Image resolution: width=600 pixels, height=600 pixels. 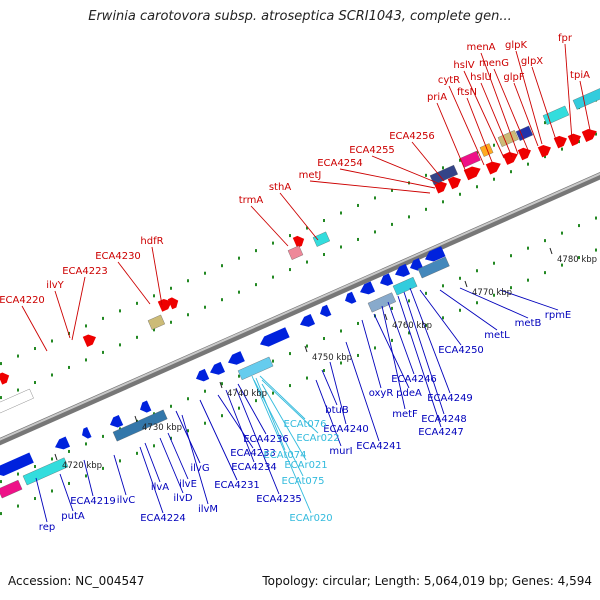 I want to click on gene-label-reverse: metL, so click(x=497, y=335).